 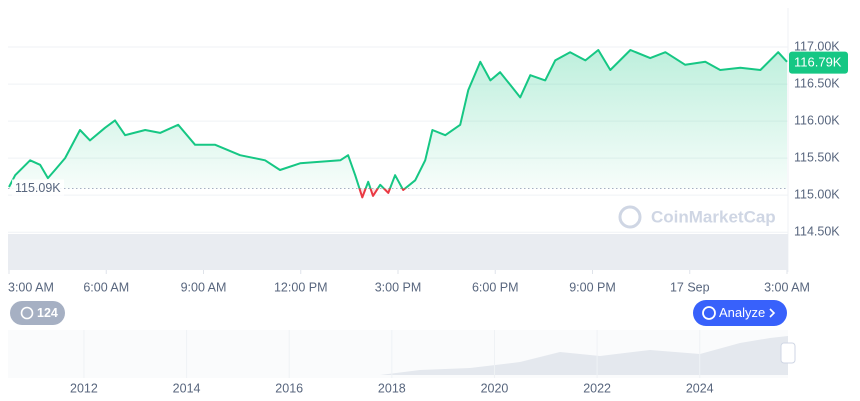 What do you see at coordinates (592, 287) in the screenshot?
I see `x-tick-label: 9:00 PM` at bounding box center [592, 287].